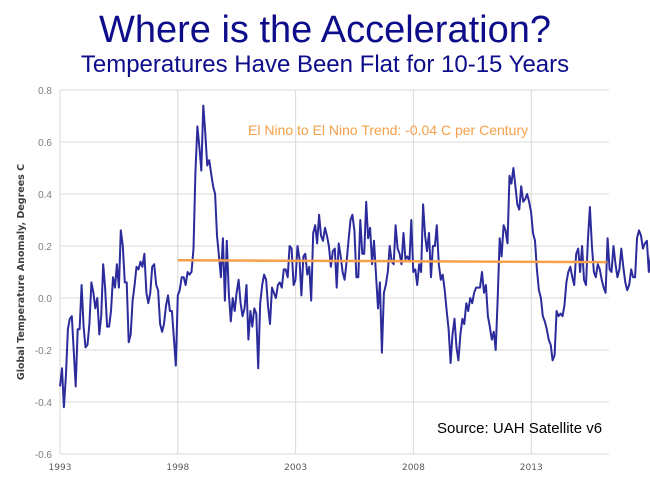  I want to click on x-tick-label: 1993, so click(60, 468).